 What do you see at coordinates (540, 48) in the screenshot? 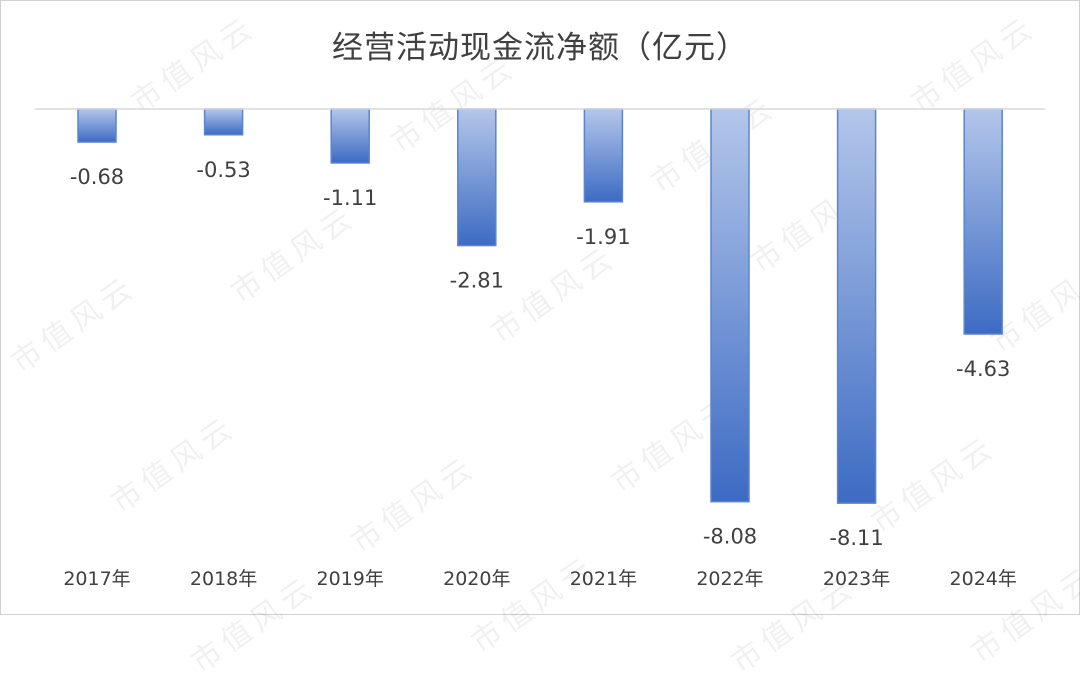
I see `chart-title: 经营活动现金流净额（亿元）` at bounding box center [540, 48].